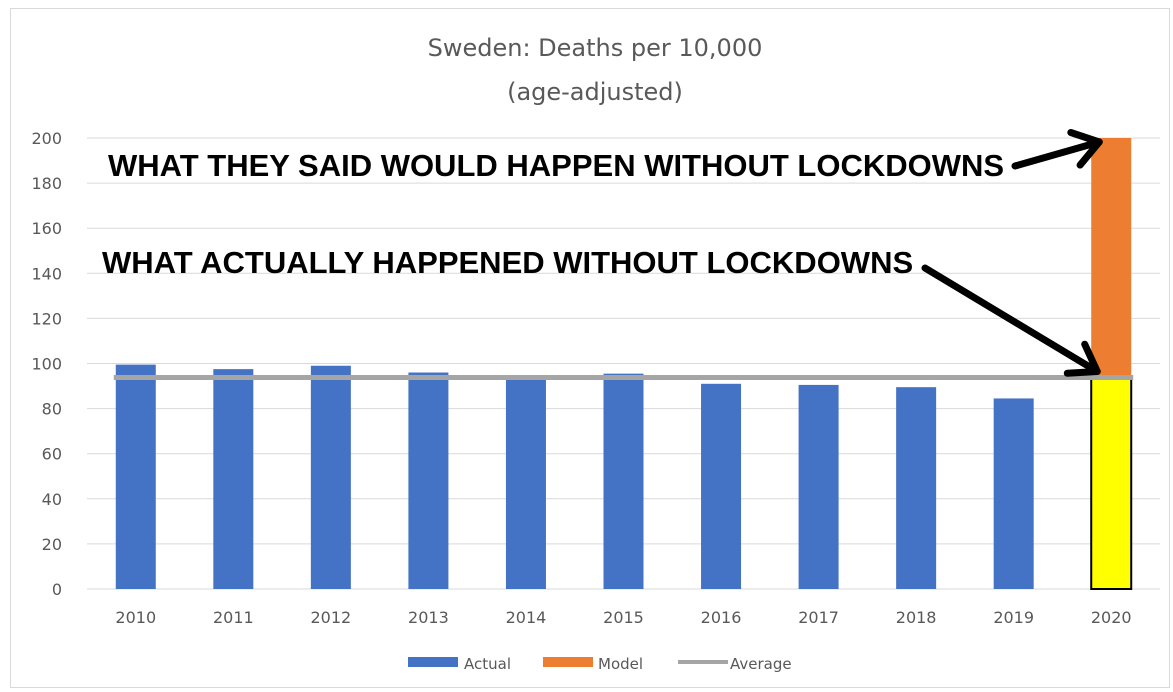  Describe the element at coordinates (57, 589) in the screenshot. I see `y-tick-label: 0` at that location.